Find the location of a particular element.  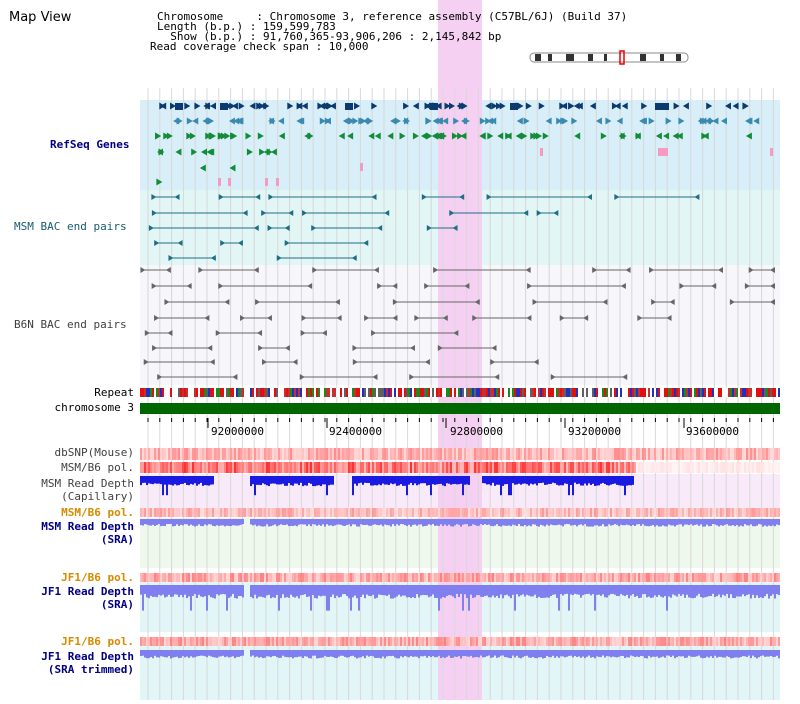

track-label-msm-depth-sra: MSM Read Depth is located at coordinates (87, 526).